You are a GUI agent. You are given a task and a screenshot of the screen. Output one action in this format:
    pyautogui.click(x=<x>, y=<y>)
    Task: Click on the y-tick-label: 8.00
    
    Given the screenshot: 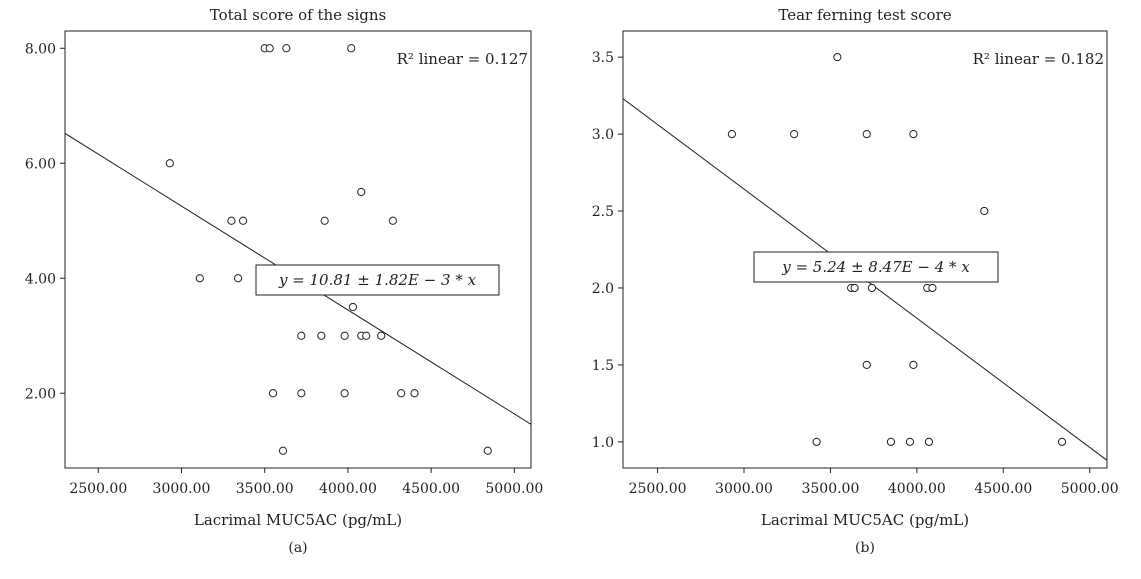 What is the action you would take?
    pyautogui.click(x=40, y=49)
    